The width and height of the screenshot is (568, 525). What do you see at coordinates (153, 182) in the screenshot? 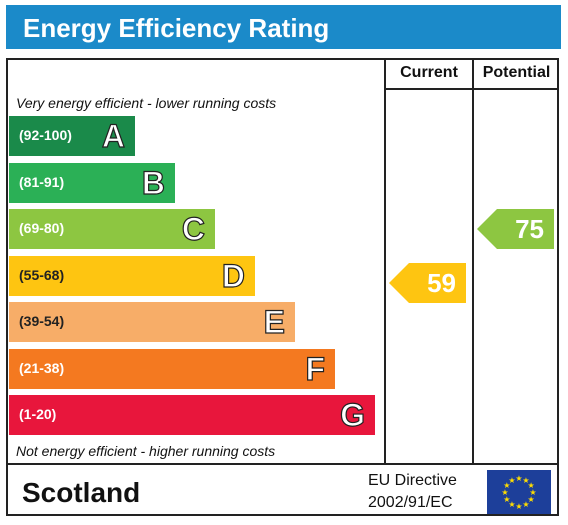
I see `band-b-letter: B` at bounding box center [153, 182].